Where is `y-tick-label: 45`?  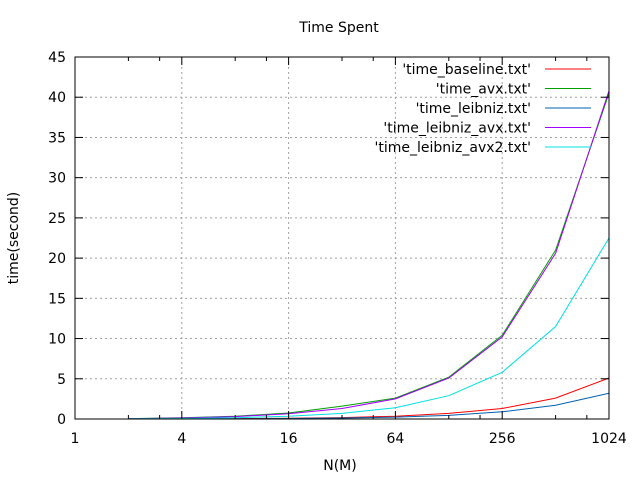
y-tick-label: 45 is located at coordinates (57, 58).